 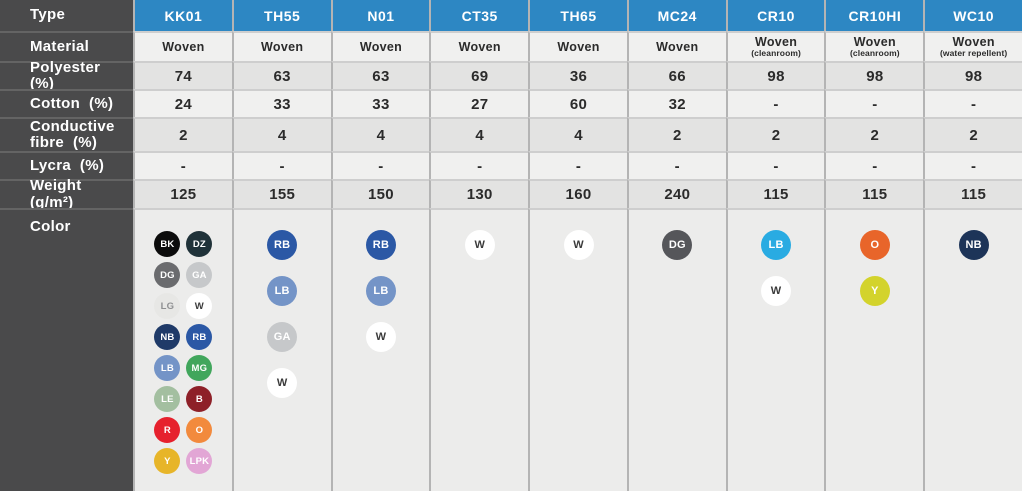 I want to click on color-swatches-ct35: W, so click(x=479, y=235).